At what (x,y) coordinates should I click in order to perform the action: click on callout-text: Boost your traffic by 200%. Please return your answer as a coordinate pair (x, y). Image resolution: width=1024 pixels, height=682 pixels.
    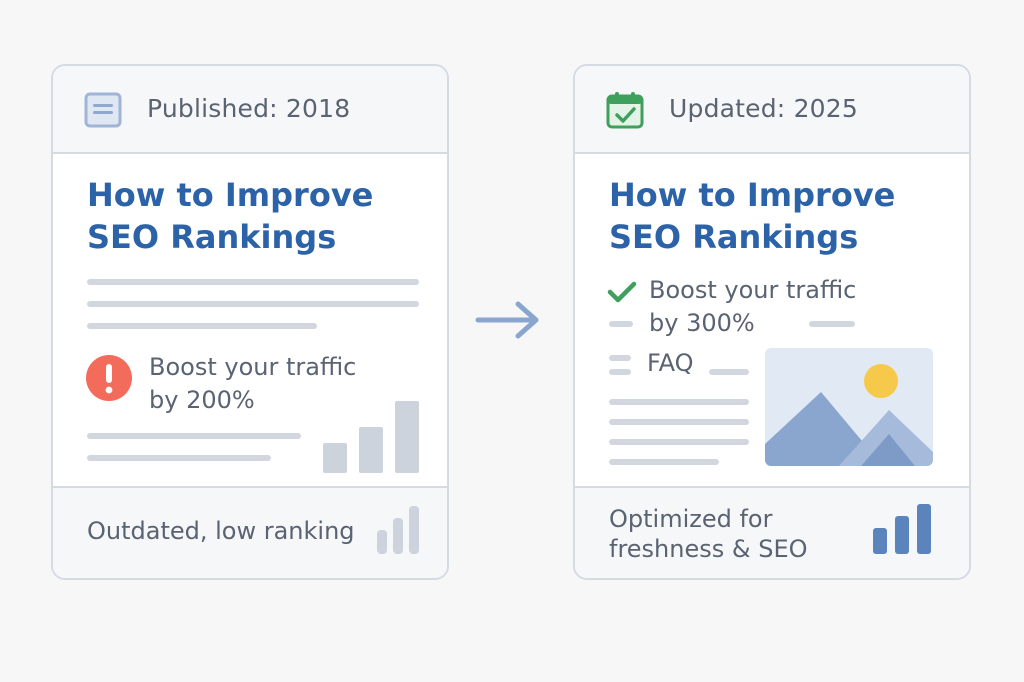
    Looking at the image, I should click on (252, 384).